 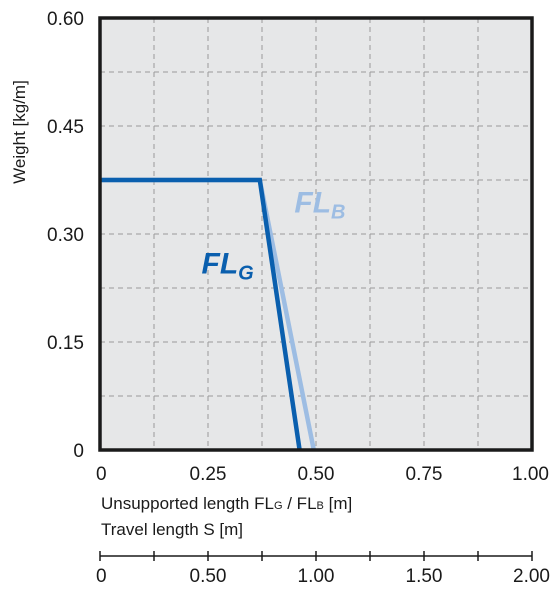 What do you see at coordinates (531, 576) in the screenshot?
I see `travel-tick-label: 2.00` at bounding box center [531, 576].